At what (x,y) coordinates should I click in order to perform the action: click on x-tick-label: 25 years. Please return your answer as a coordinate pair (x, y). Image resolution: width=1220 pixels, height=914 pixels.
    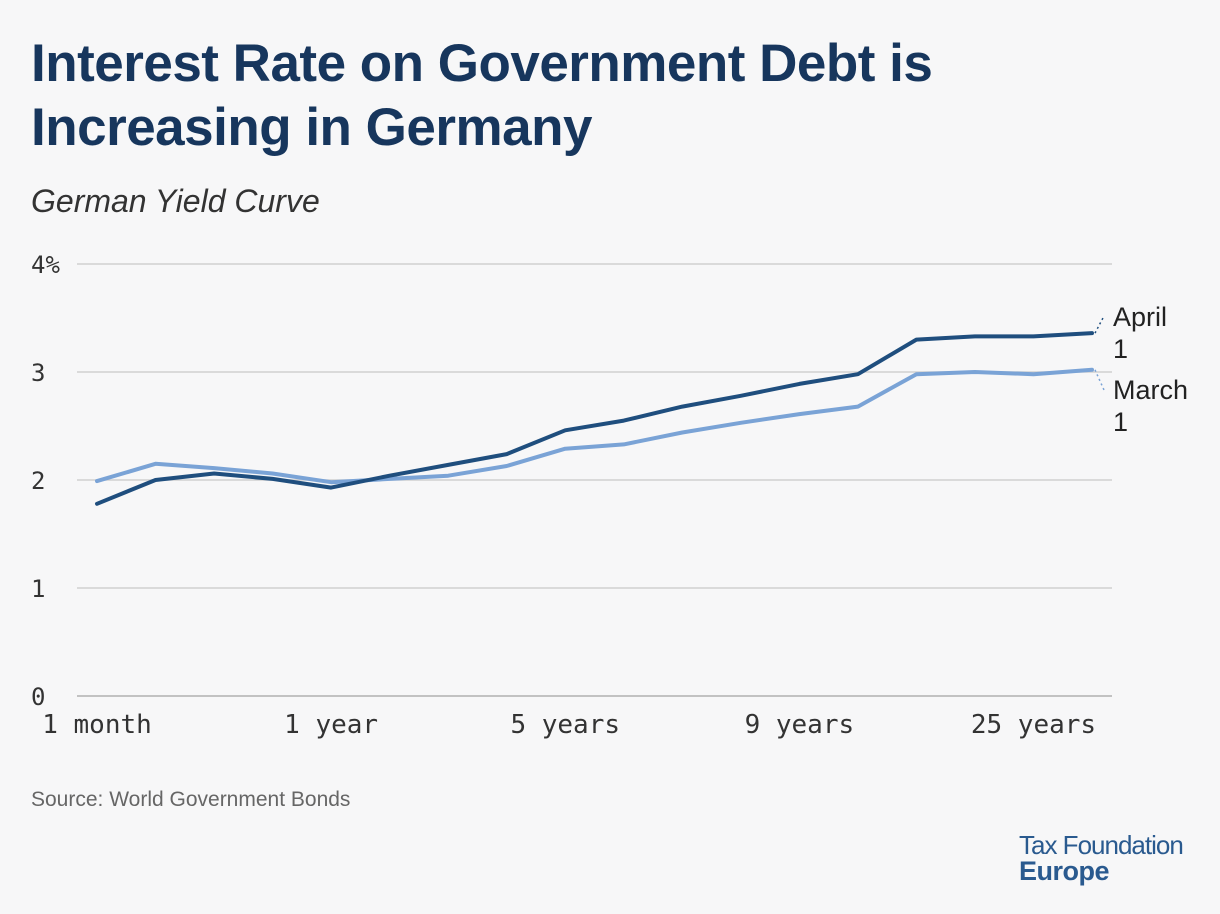
    Looking at the image, I should click on (1033, 725).